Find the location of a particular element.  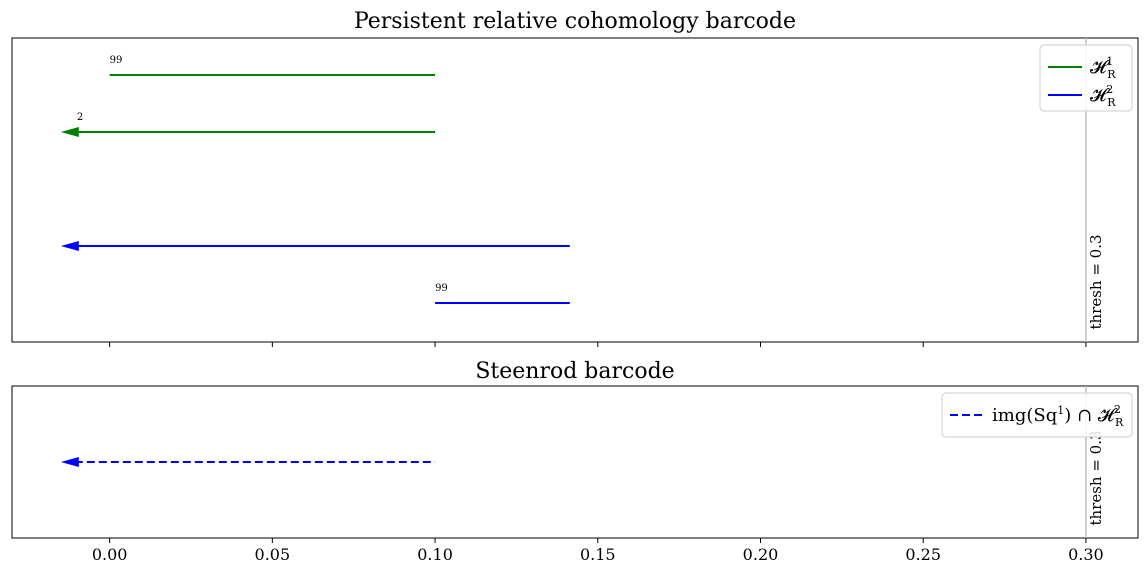

x-tick-label: 0.05 is located at coordinates (273, 554).